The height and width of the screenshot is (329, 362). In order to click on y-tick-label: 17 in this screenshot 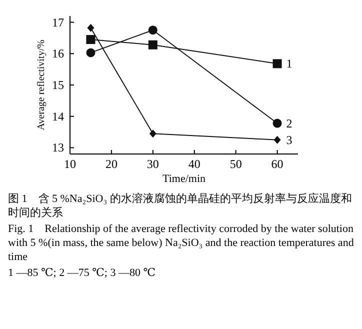, I will do `click(58, 22)`.